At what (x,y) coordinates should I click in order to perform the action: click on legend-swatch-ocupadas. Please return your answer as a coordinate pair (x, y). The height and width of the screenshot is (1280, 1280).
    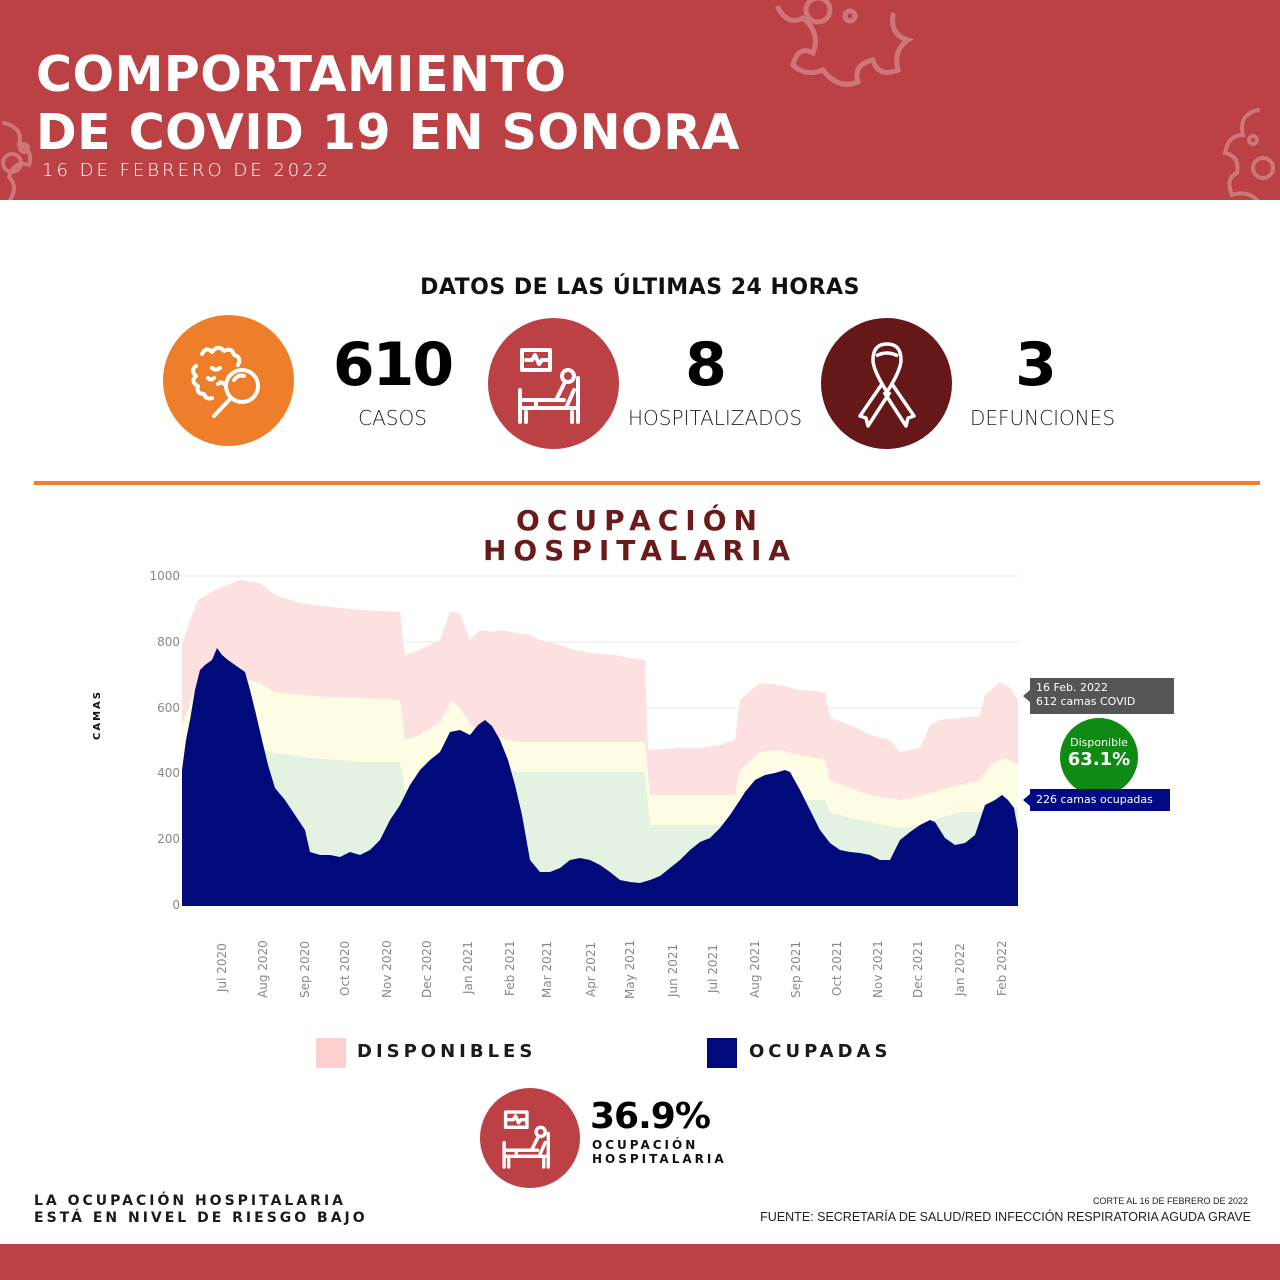
    Looking at the image, I should click on (722, 1053).